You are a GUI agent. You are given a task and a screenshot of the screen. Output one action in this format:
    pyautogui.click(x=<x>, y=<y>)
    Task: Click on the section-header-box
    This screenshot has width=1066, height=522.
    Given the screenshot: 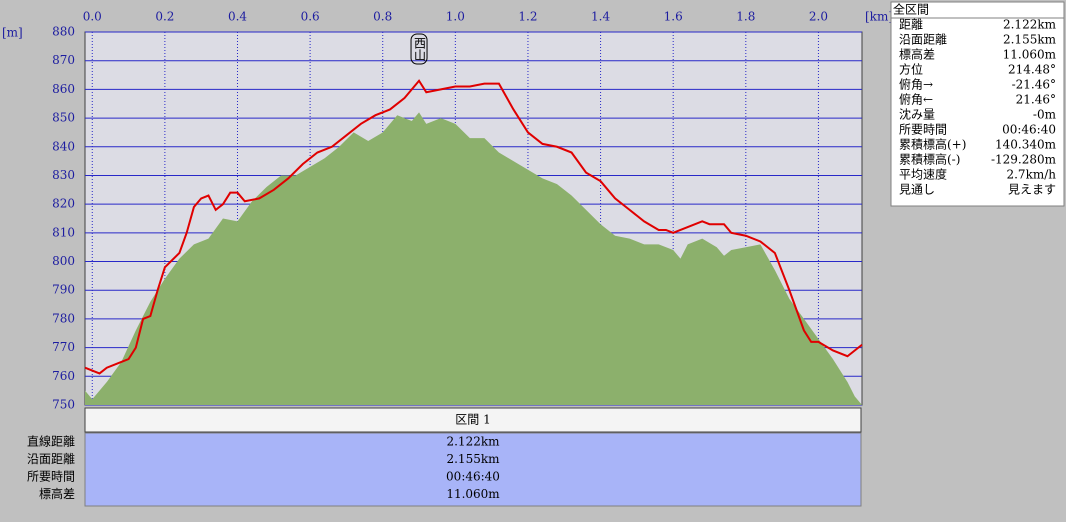 What is the action you would take?
    pyautogui.click(x=473, y=420)
    